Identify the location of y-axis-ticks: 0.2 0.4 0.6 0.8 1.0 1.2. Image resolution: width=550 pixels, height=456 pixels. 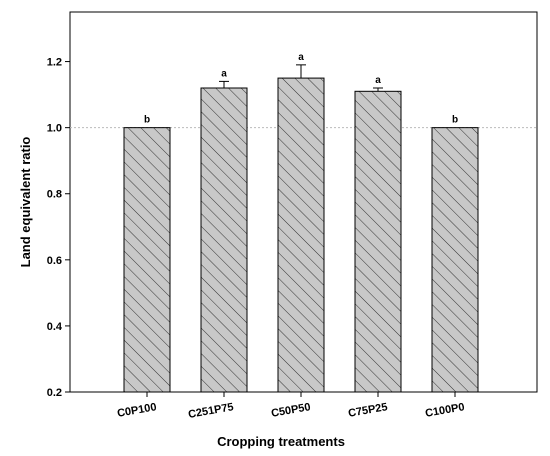
(58, 228).